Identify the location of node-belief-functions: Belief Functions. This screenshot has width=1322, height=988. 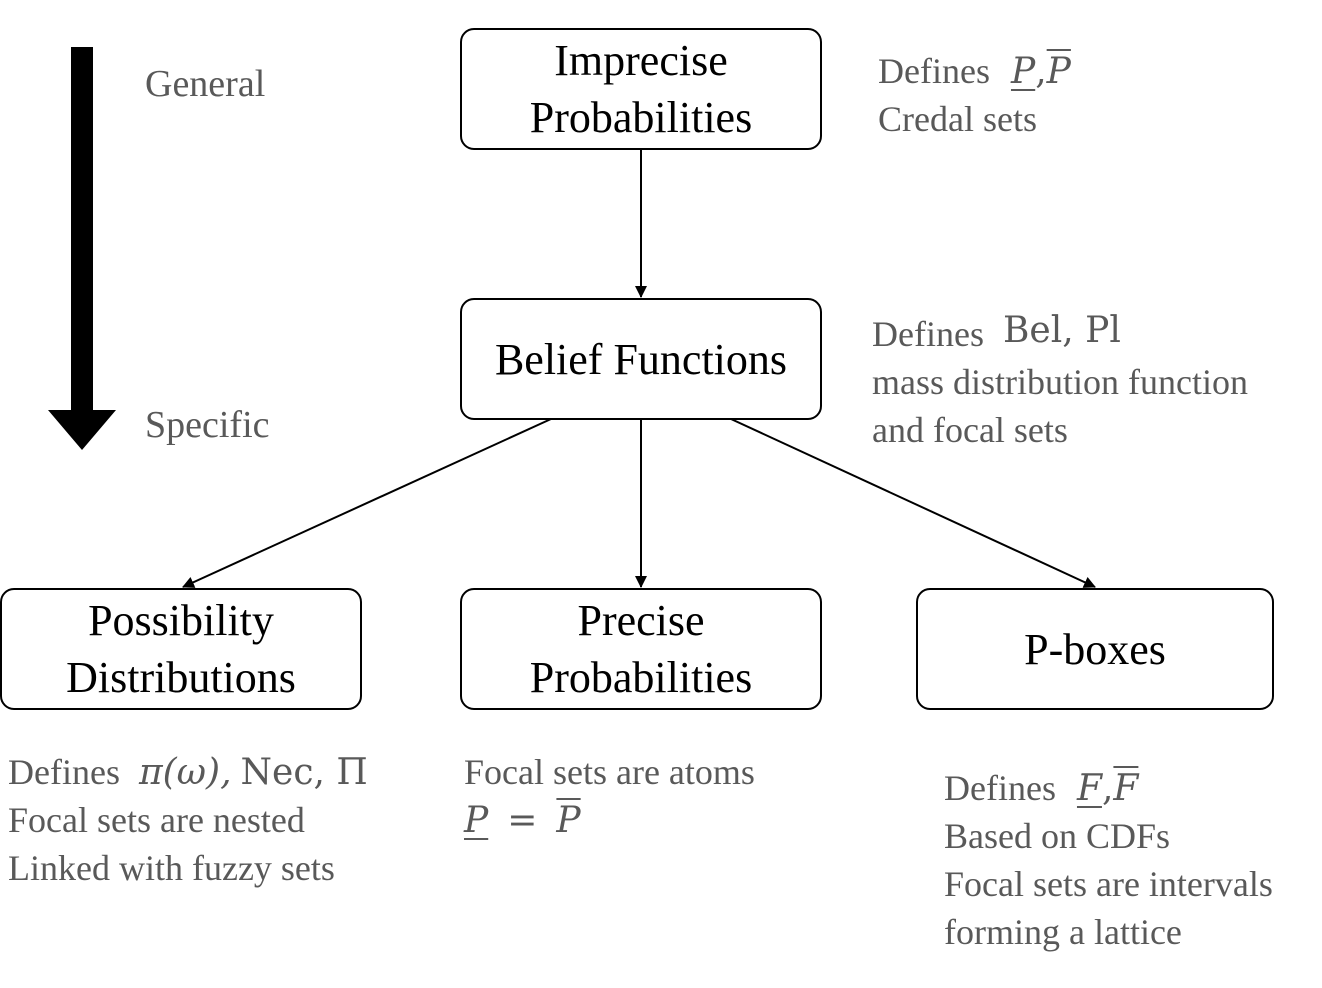
(641, 359).